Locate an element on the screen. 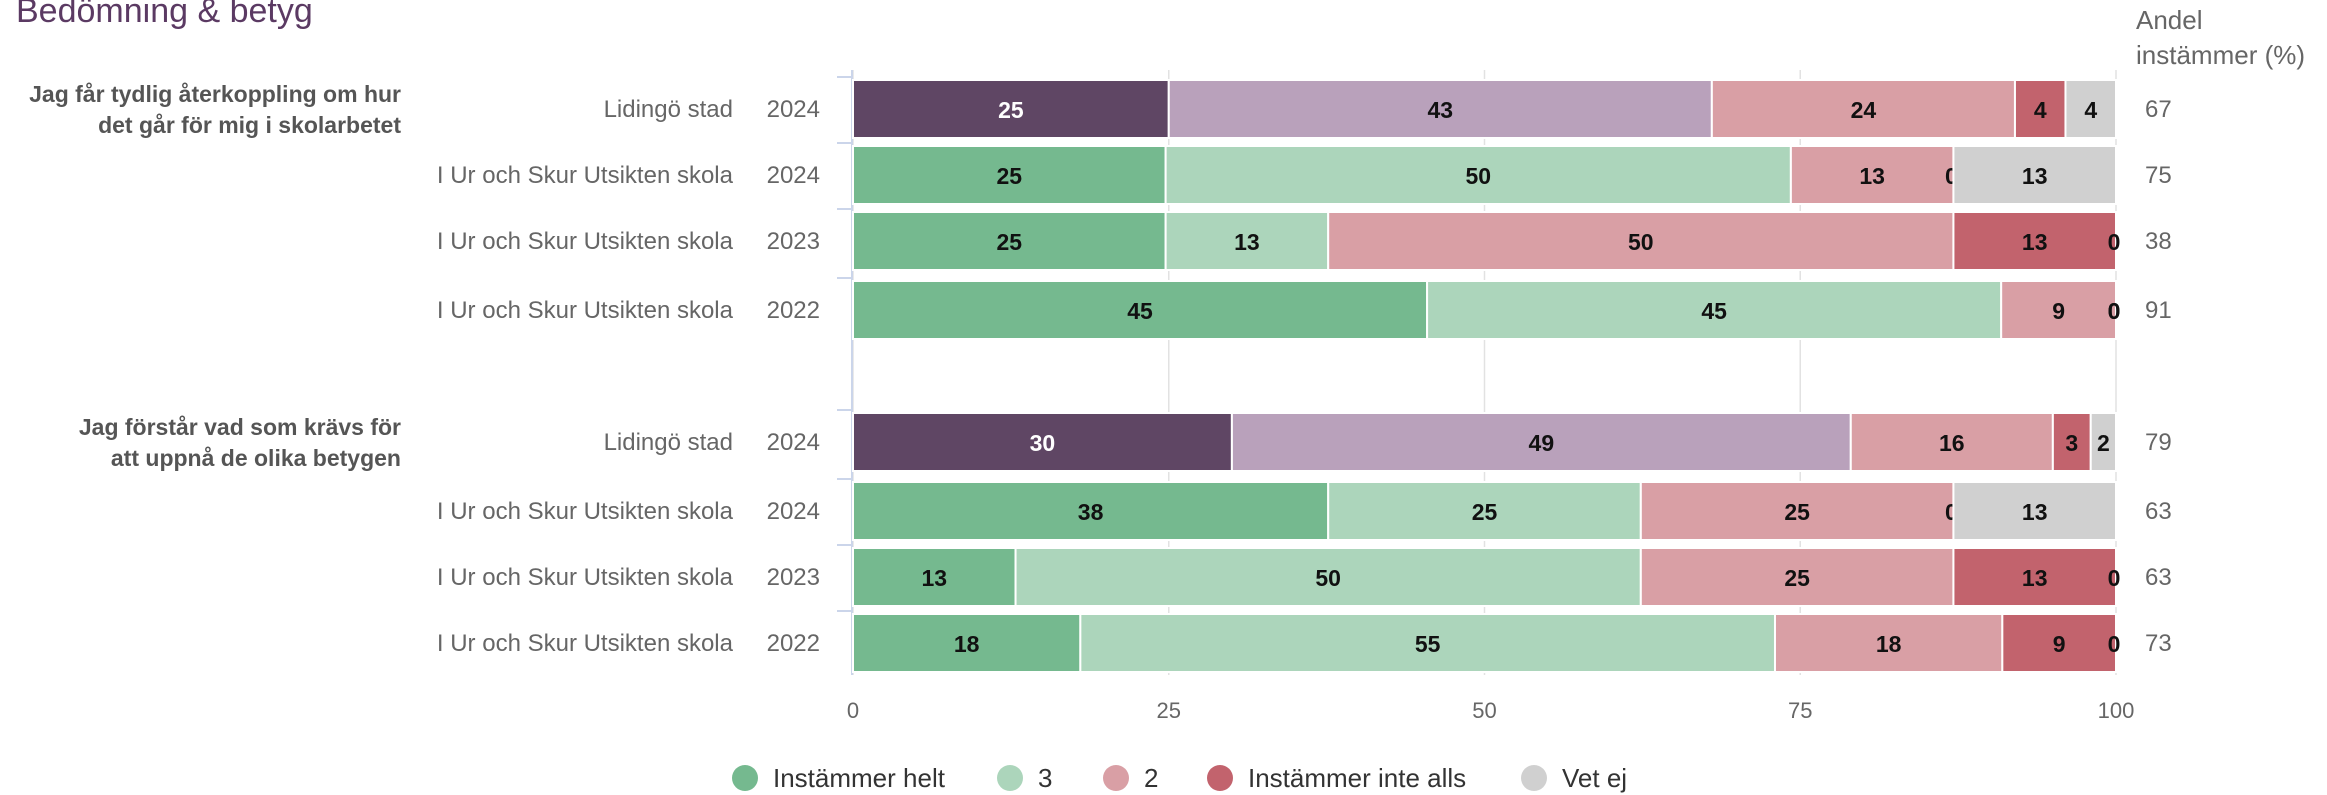 This screenshot has width=2327, height=795. data-label: 3 is located at coordinates (2071, 443).